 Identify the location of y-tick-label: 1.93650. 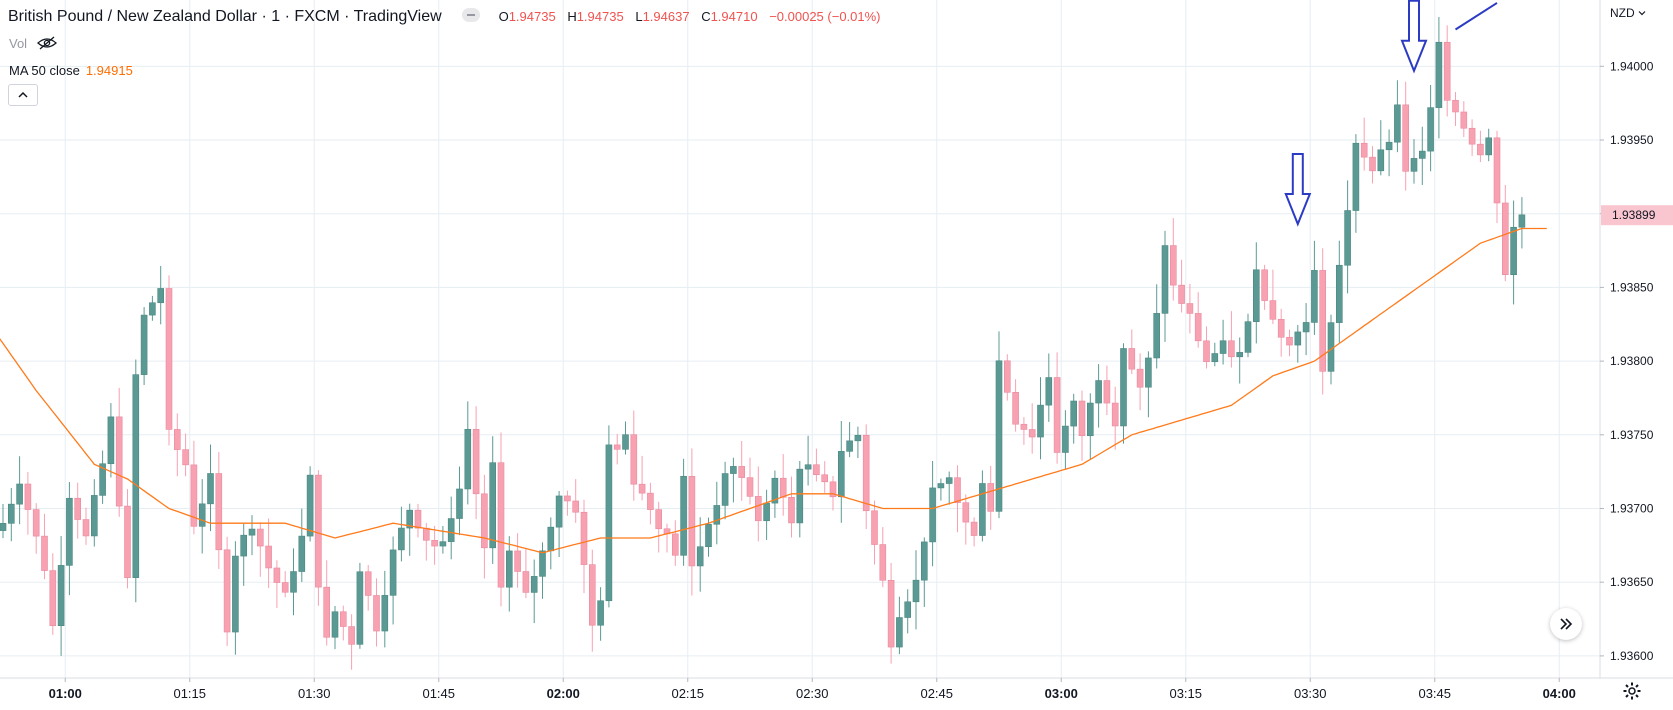
(1632, 582).